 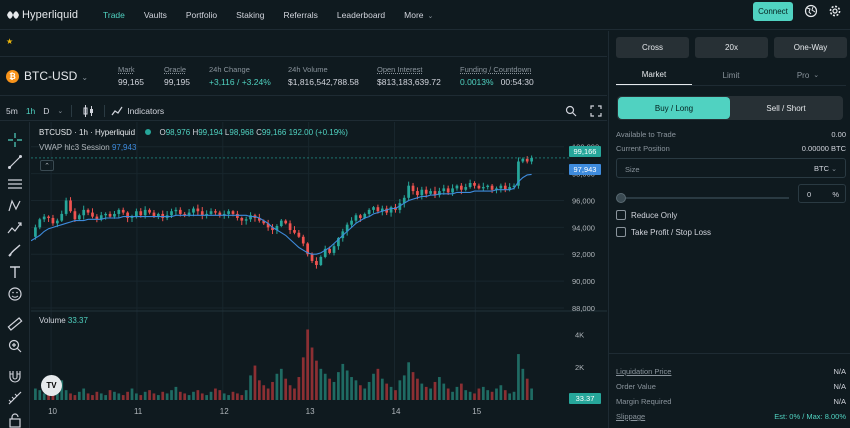 I want to click on nav-more: More ⌄, so click(x=418, y=15).